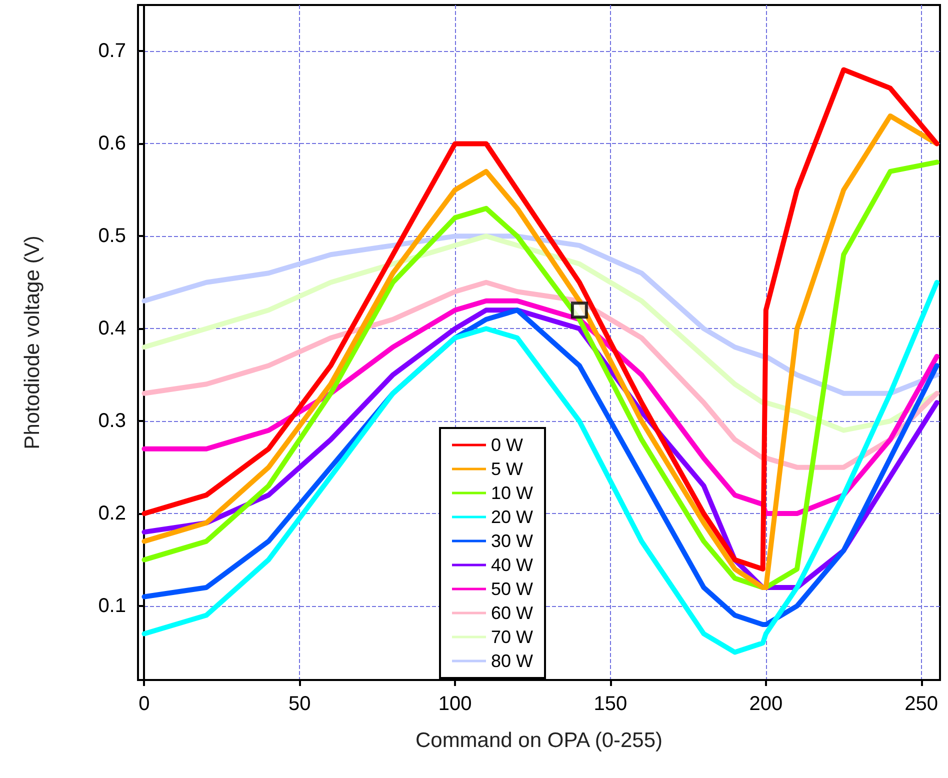  What do you see at coordinates (921, 704) in the screenshot?
I see `x-tick-label: 250` at bounding box center [921, 704].